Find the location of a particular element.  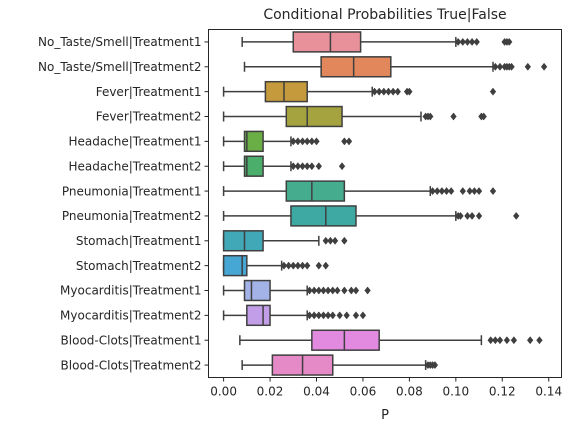

x-tick-label: 0.04 is located at coordinates (316, 392).